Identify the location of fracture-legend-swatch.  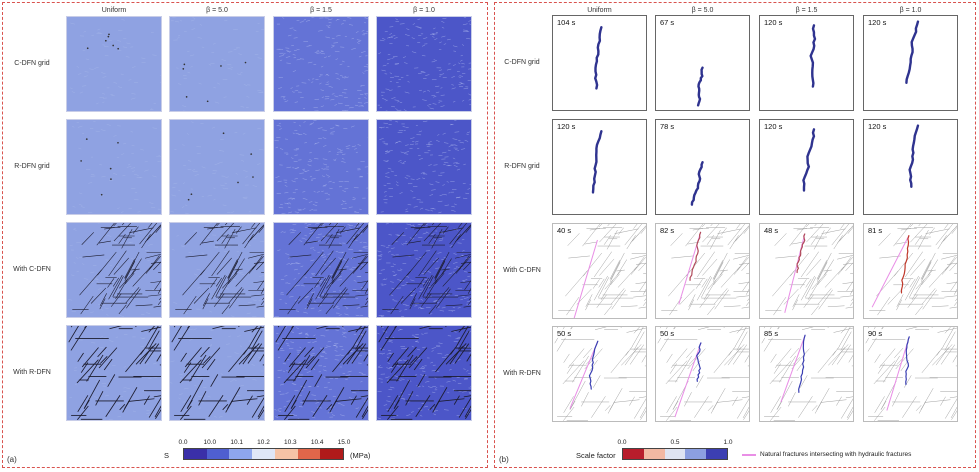
(749, 455).